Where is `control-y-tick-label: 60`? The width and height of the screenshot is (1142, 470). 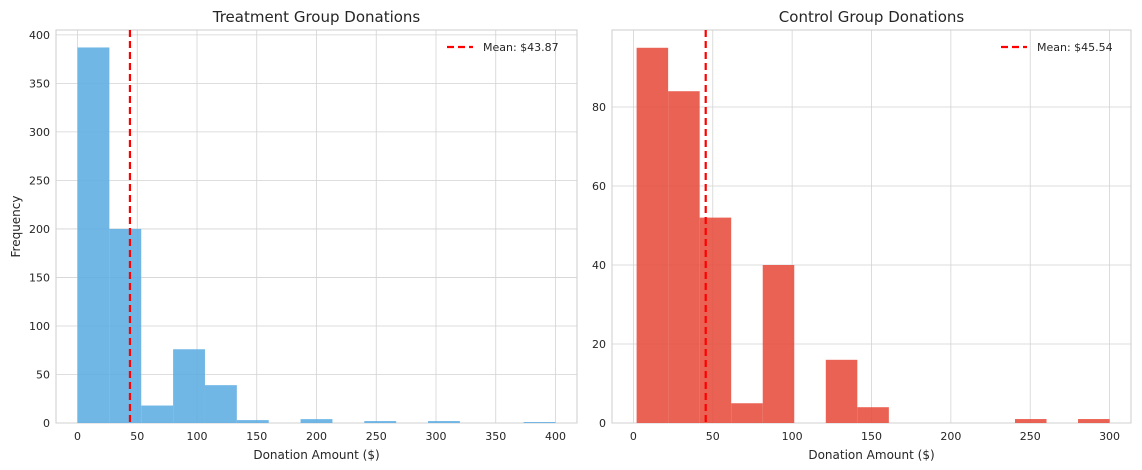 control-y-tick-label: 60 is located at coordinates (599, 186).